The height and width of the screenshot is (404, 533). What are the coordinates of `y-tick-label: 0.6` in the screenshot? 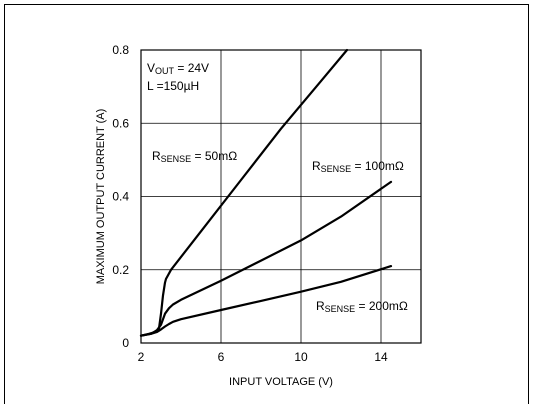 It's located at (120, 123).